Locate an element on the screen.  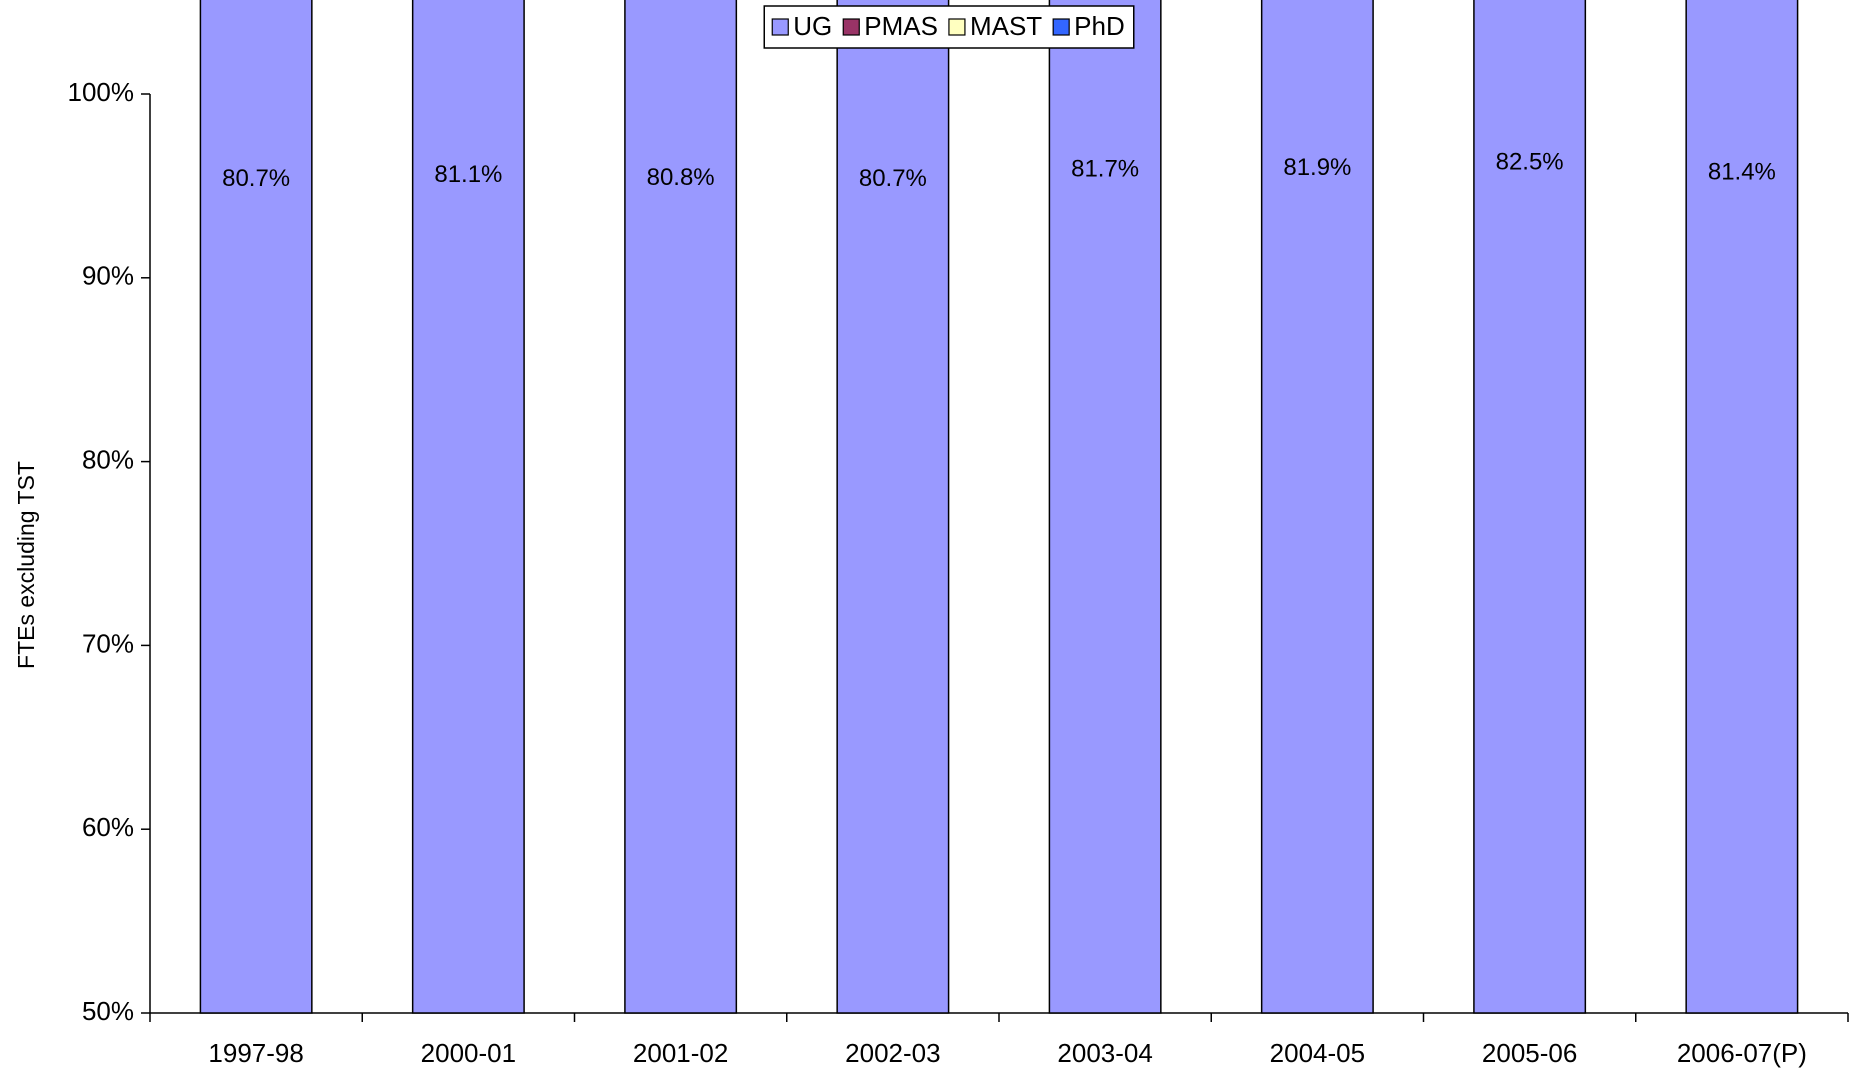
x-tick-label: 2002-03 is located at coordinates (892, 1053).